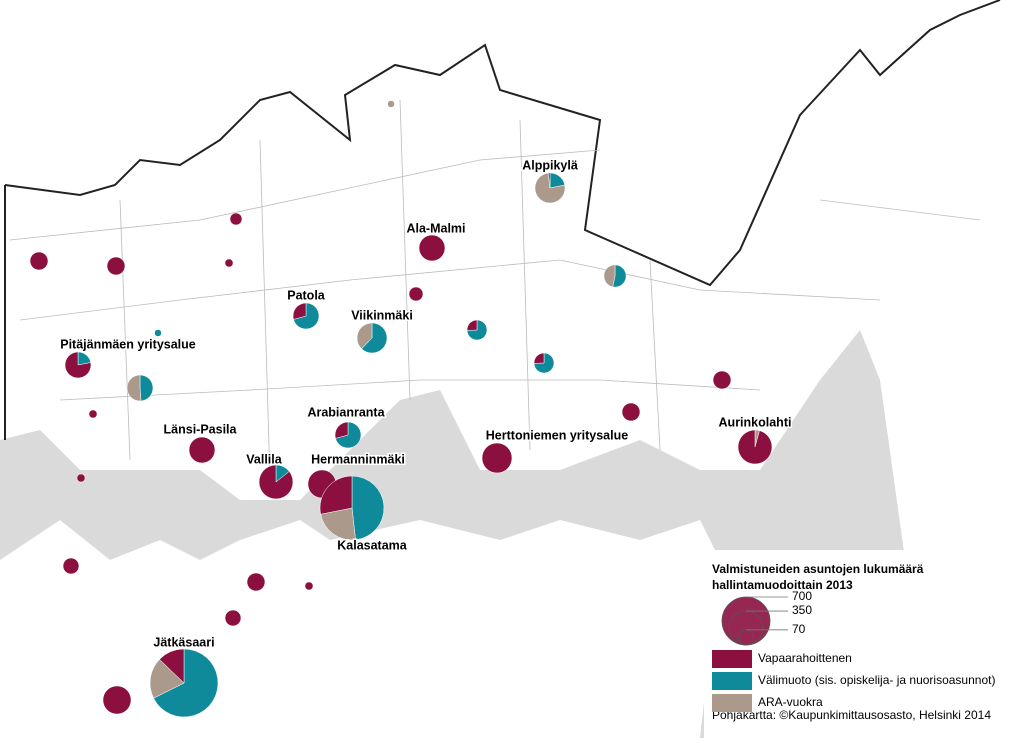  Describe the element at coordinates (128, 344) in the screenshot. I see `area-label: Pitäjänmäen yritysalue` at that location.